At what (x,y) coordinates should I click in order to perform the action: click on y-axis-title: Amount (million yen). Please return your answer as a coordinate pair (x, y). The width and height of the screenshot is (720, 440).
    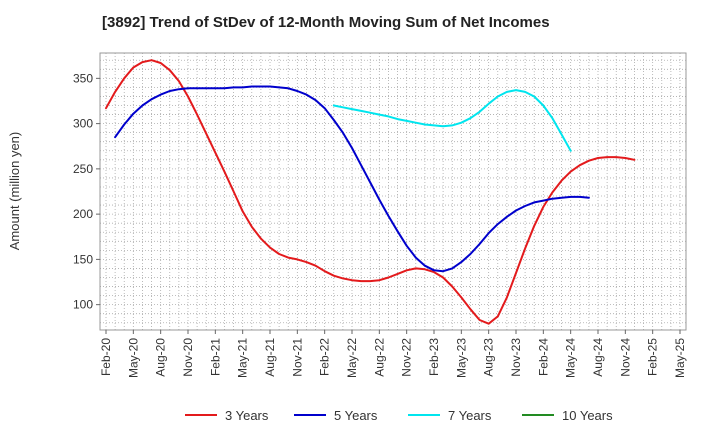
    Looking at the image, I should click on (14, 191).